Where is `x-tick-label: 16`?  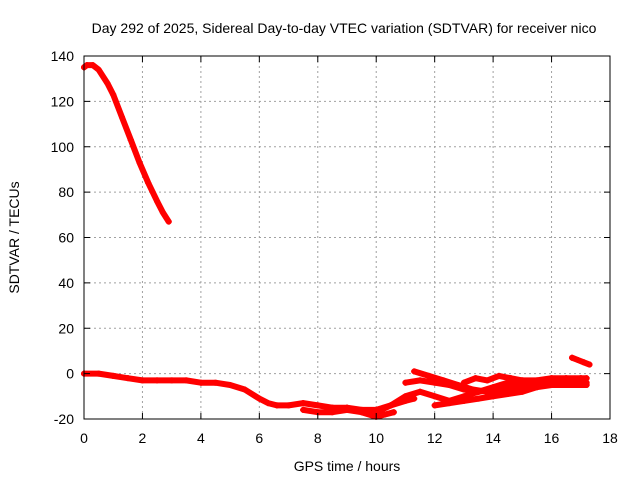 x-tick-label: 16 is located at coordinates (552, 438).